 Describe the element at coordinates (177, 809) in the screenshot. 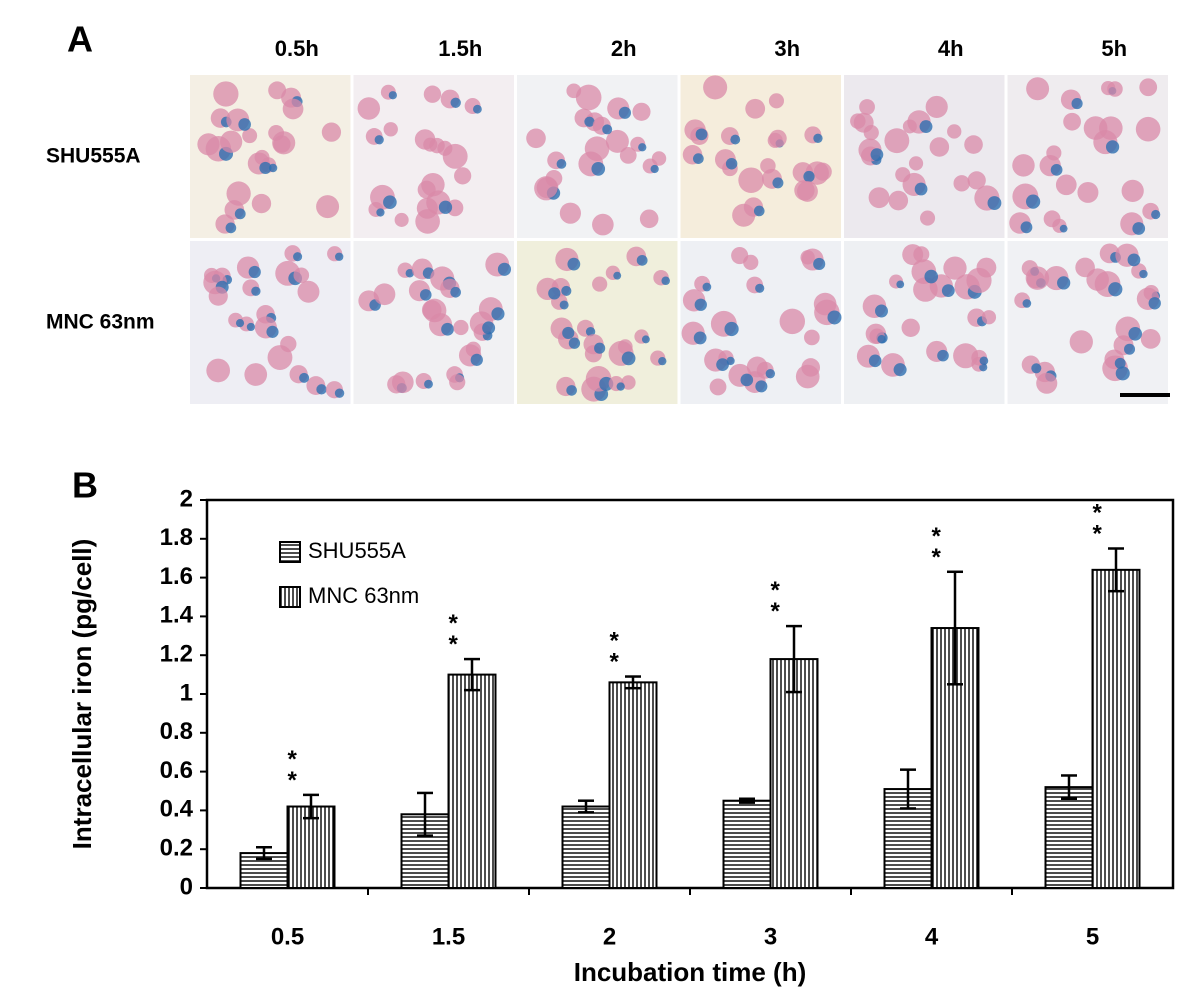

I see `y-tick-label: 0.4` at that location.